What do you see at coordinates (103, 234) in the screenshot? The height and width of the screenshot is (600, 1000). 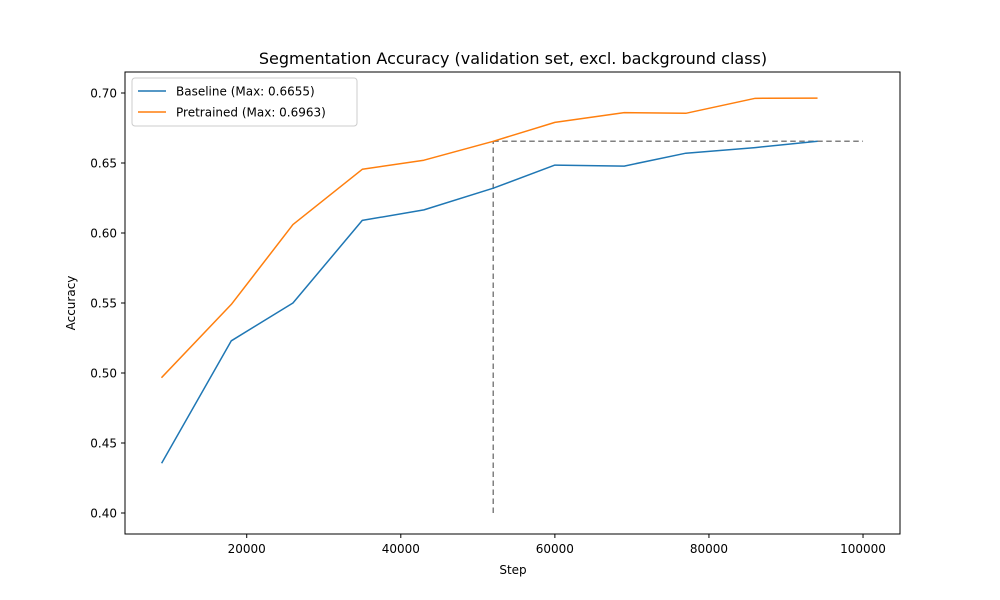 I see `y-tick-label: 0.60` at bounding box center [103, 234].